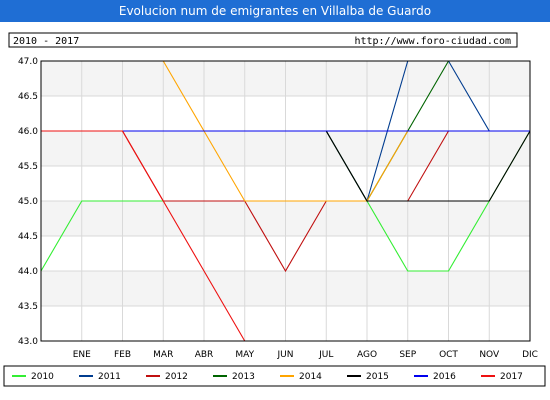 The height and width of the screenshot is (400, 550). What do you see at coordinates (511, 377) in the screenshot?
I see `legend-label-2017: 2017` at bounding box center [511, 377].